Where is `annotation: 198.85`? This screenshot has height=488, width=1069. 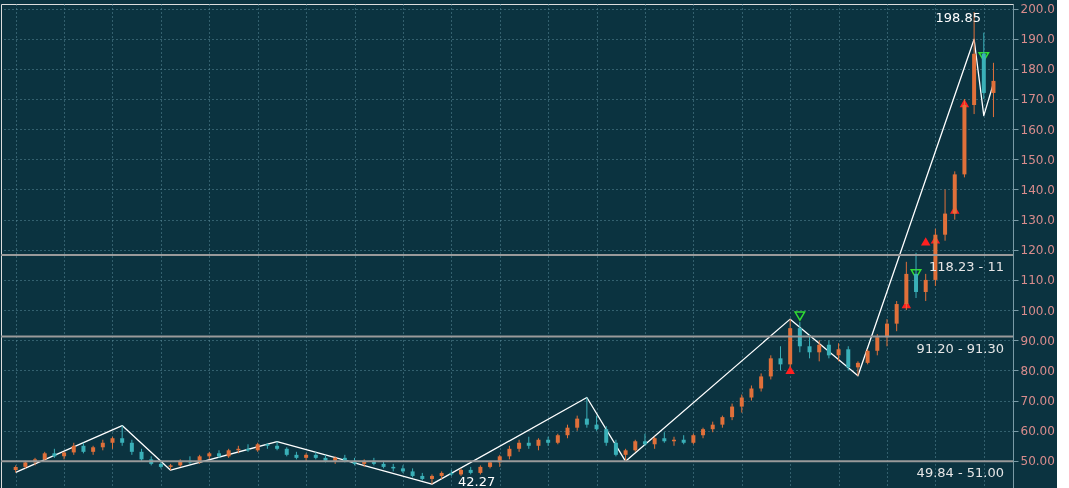
annotation: 198.85 is located at coordinates (958, 17).